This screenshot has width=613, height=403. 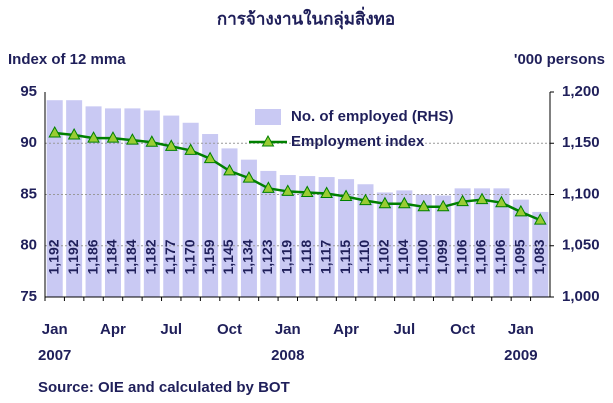 I want to click on value-label: 1,145, so click(x=228, y=256).